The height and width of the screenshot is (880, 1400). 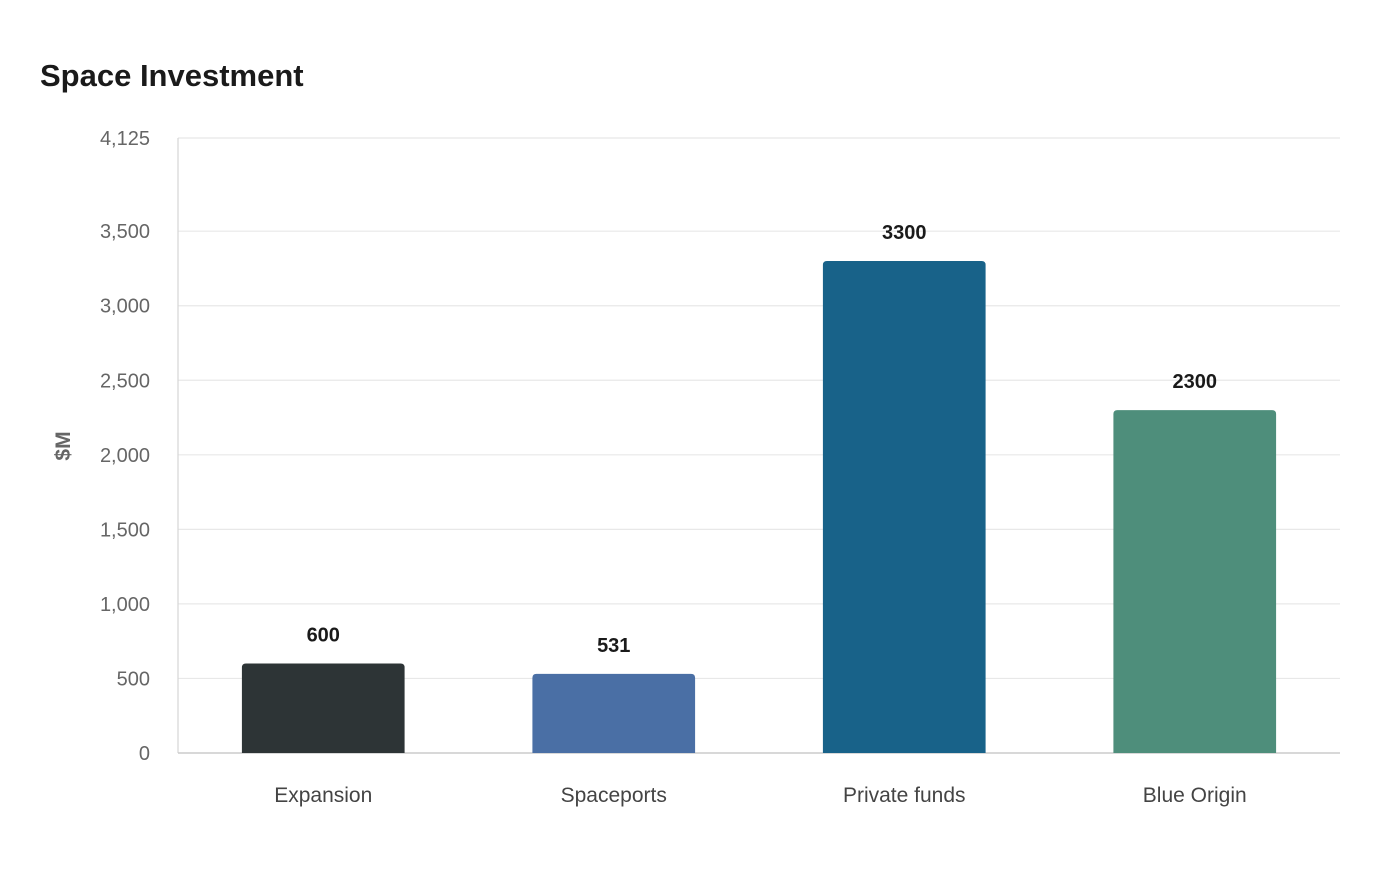 What do you see at coordinates (133, 679) in the screenshot?
I see `y-tick-label: 500` at bounding box center [133, 679].